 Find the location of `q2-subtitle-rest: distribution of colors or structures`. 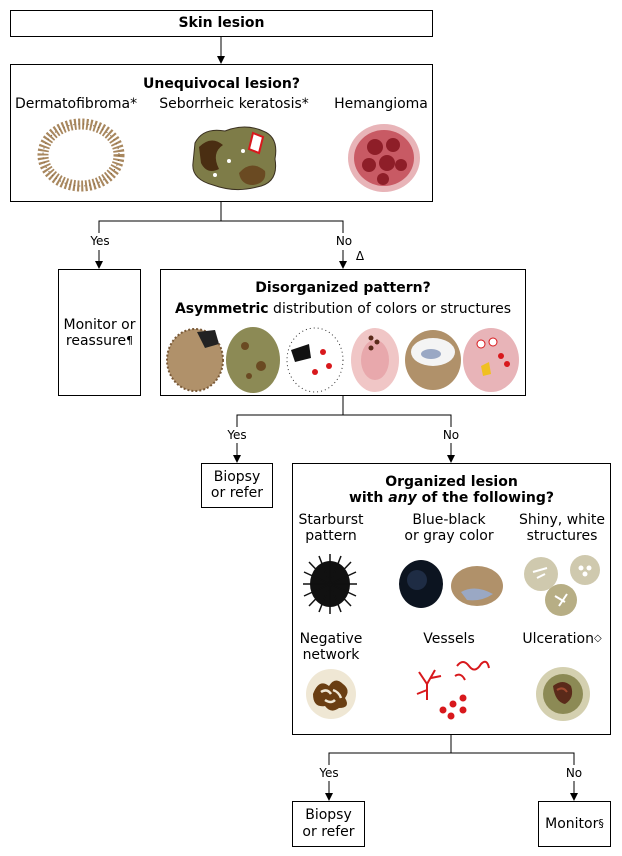

q2-subtitle-rest: distribution of colors or structures is located at coordinates (390, 309).